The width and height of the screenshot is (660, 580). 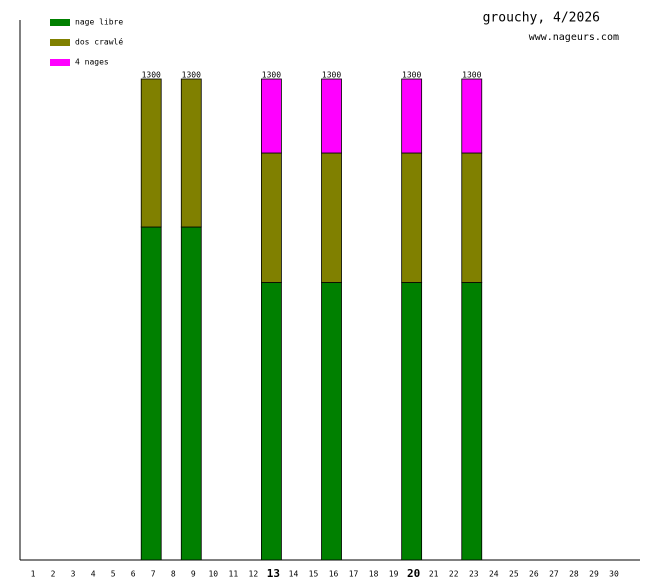 What do you see at coordinates (53, 574) in the screenshot?
I see `x-tick-label: 2` at bounding box center [53, 574].